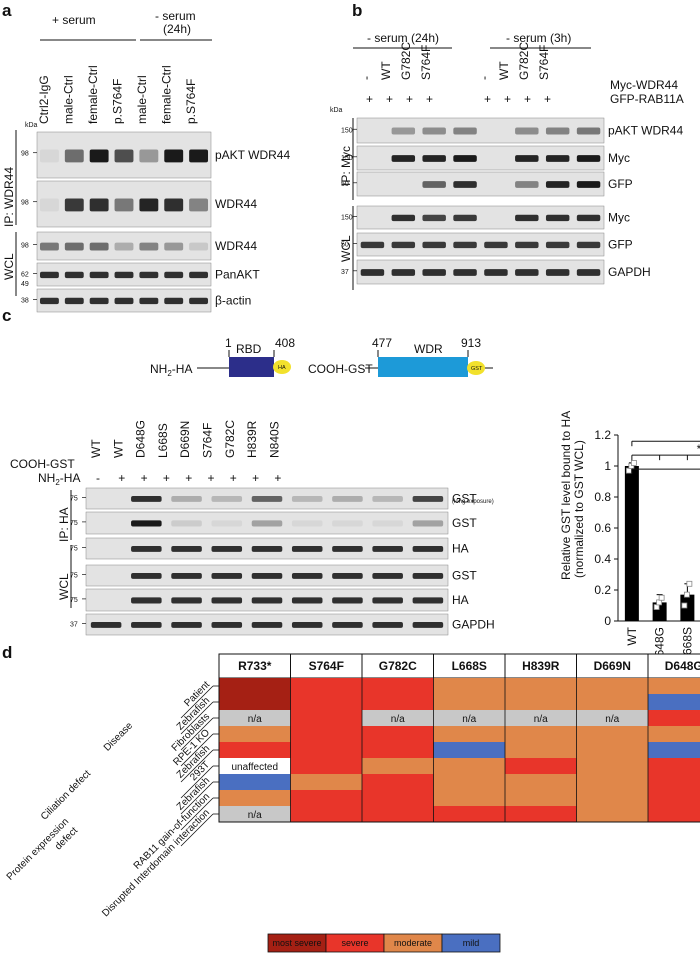 This screenshot has width=700, height=969. I want to click on ha-tag, so click(282, 367).